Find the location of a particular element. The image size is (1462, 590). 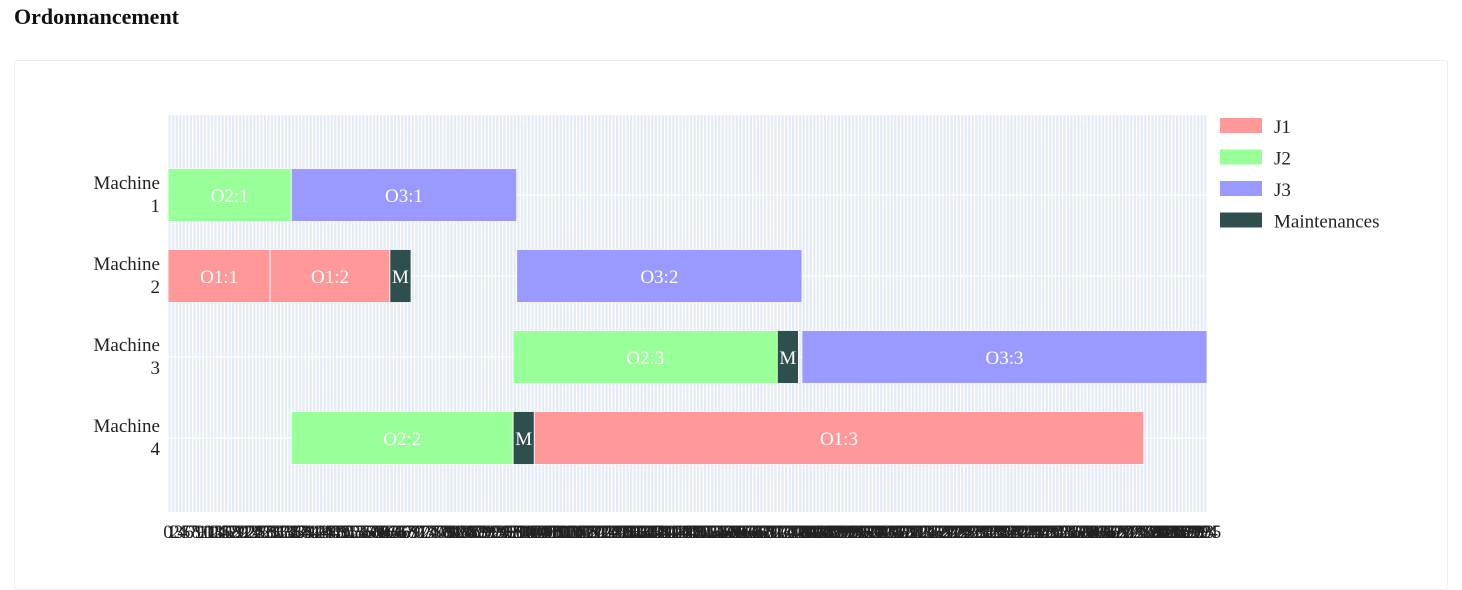

x-tick-label: 269 is located at coordinates (1115, 532).